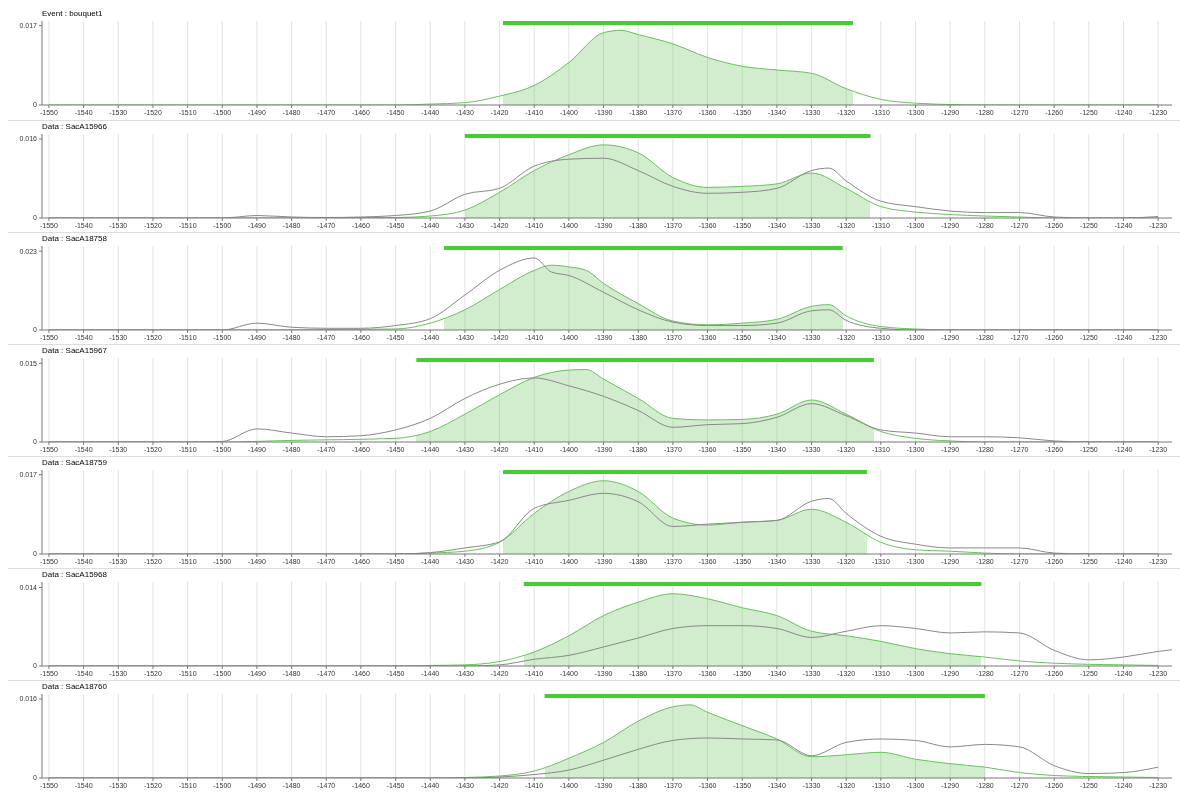  What do you see at coordinates (74, 686) in the screenshot?
I see `chart-title: Data : SacA18760` at bounding box center [74, 686].